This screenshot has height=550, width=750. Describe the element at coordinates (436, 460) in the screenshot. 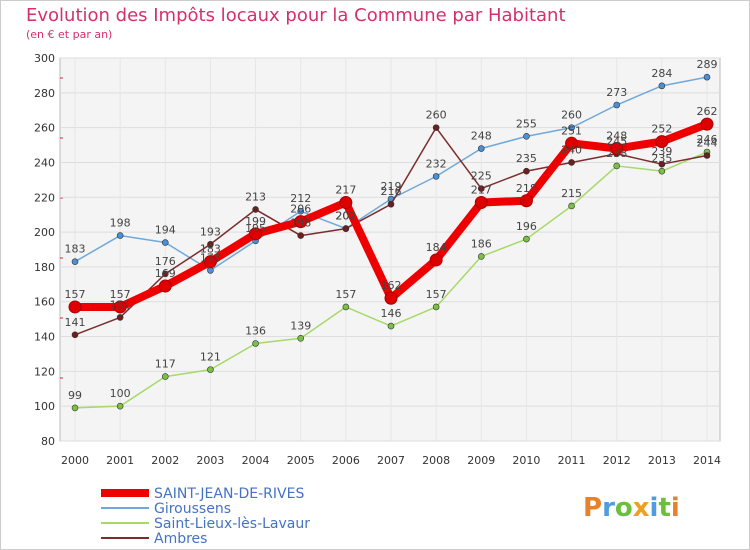

I see `x-tick-label: 2008` at that location.